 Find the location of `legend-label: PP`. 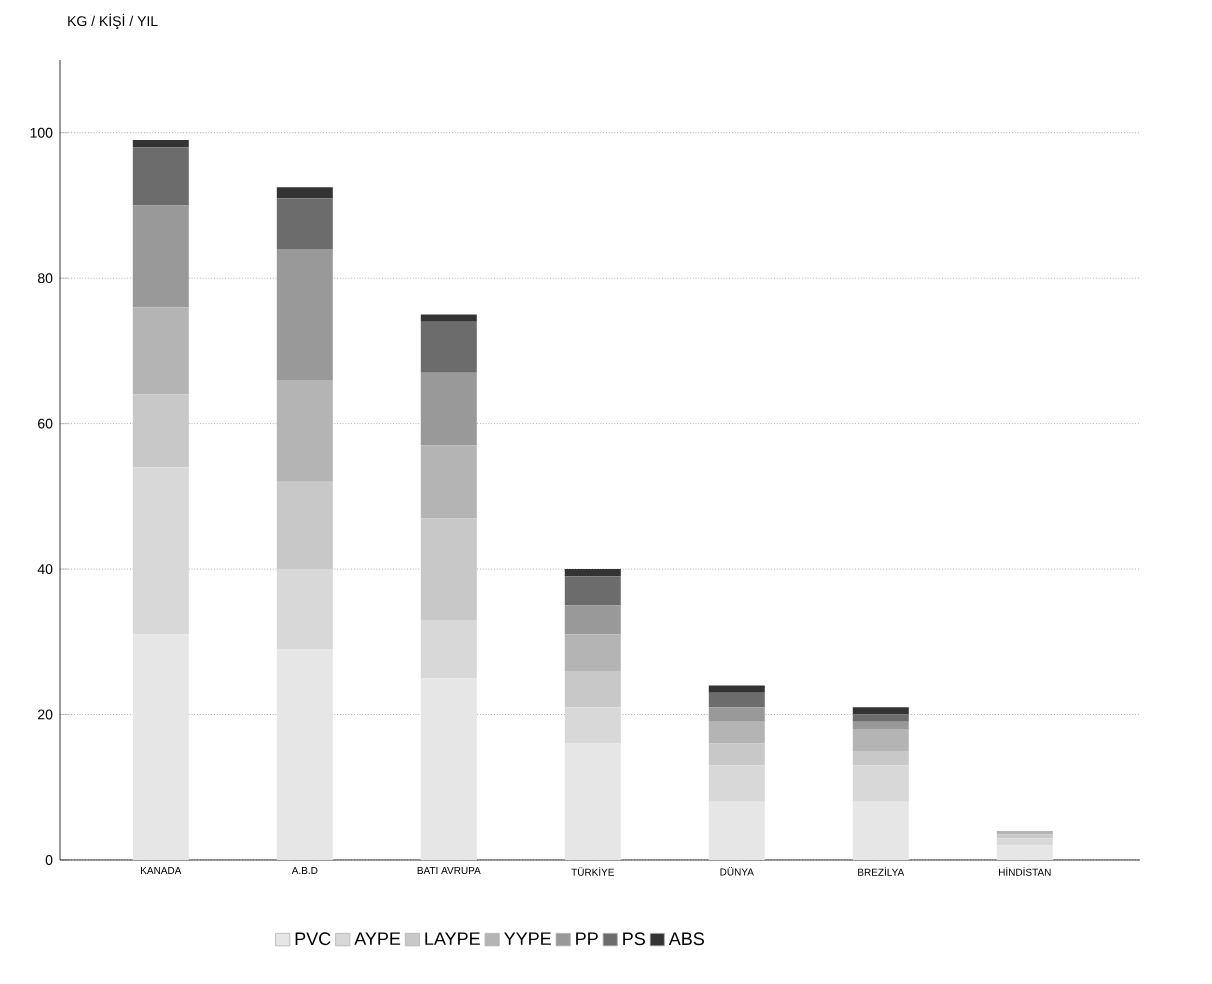

legend-label: PP is located at coordinates (587, 938).